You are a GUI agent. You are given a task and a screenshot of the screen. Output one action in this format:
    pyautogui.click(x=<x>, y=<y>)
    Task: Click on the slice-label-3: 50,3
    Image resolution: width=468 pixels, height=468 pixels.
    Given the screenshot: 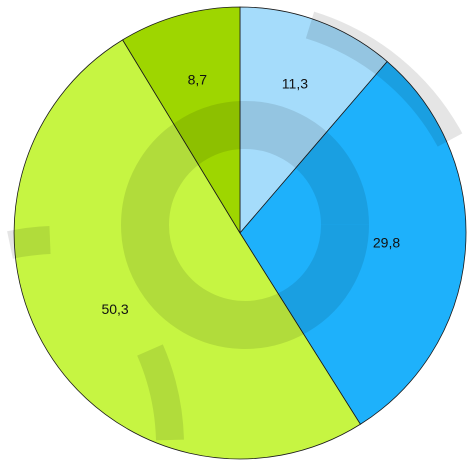 What is the action you would take?
    pyautogui.click(x=114, y=309)
    